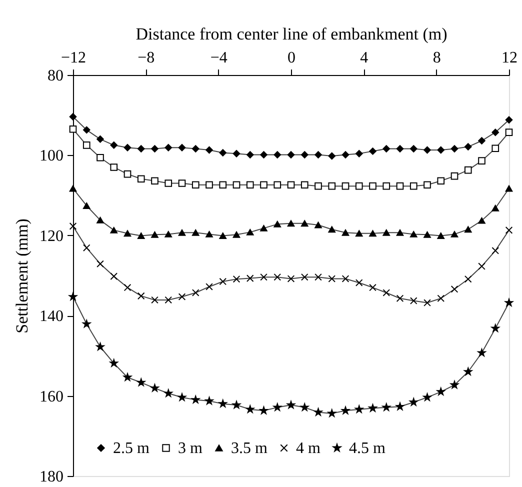 The image size is (522, 487). I want to click on y-tick-label: 120, so click(52, 236).